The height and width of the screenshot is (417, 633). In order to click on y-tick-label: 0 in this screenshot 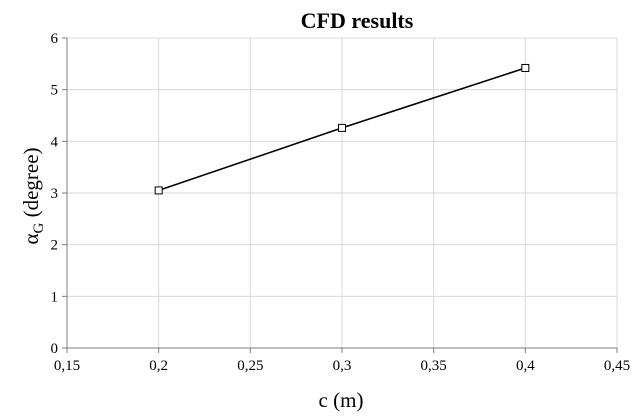, I will do `click(55, 349)`.